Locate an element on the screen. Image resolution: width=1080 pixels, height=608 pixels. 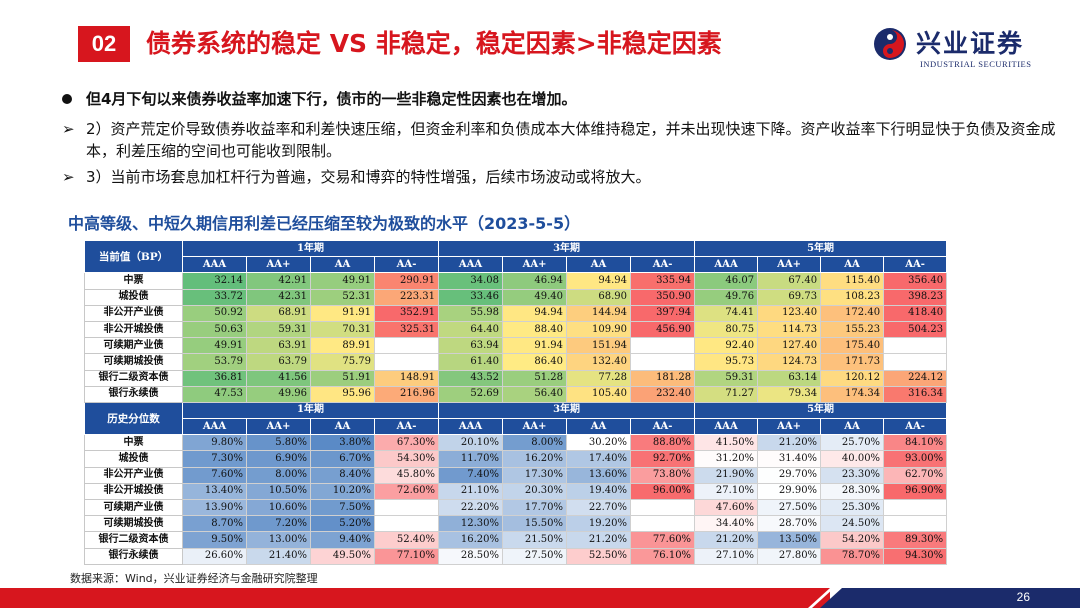
table-cell: 17.30% is located at coordinates (535, 475).